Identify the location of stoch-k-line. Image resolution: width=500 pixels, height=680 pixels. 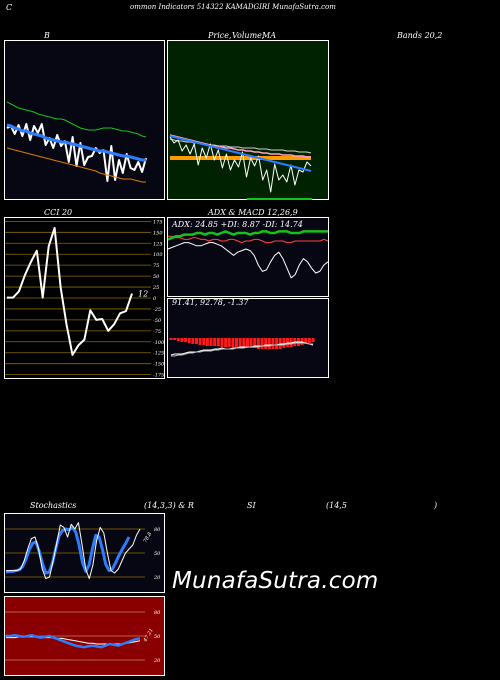
(73, 551).